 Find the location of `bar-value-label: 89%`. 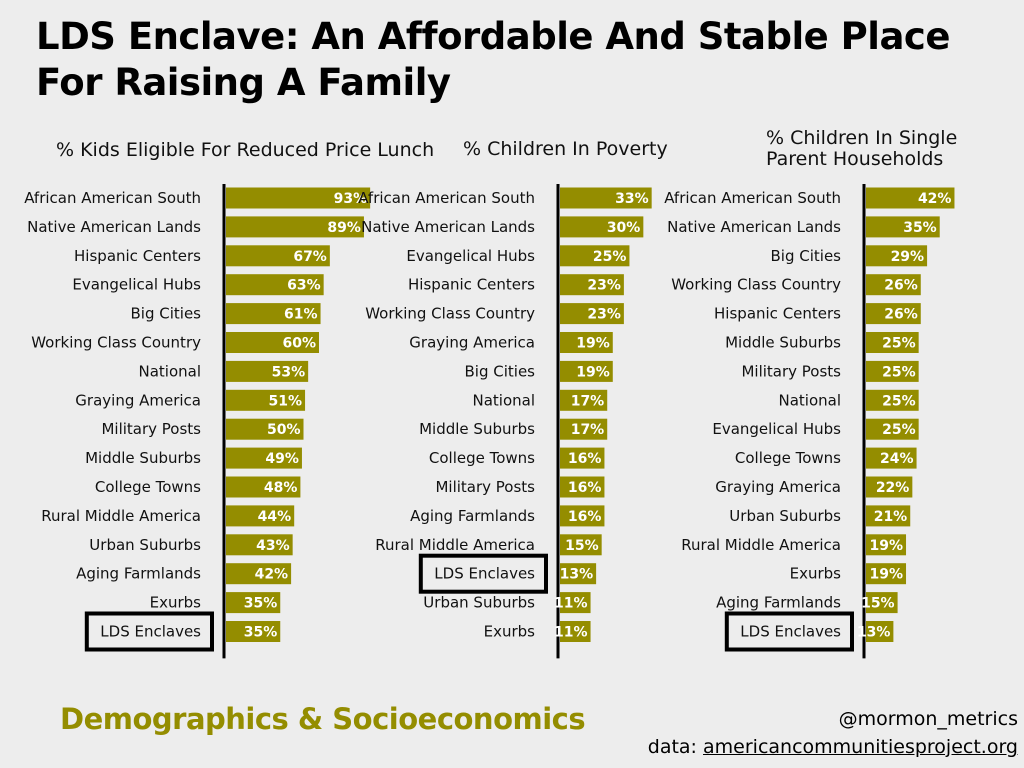

bar-value-label: 89% is located at coordinates (344, 228).